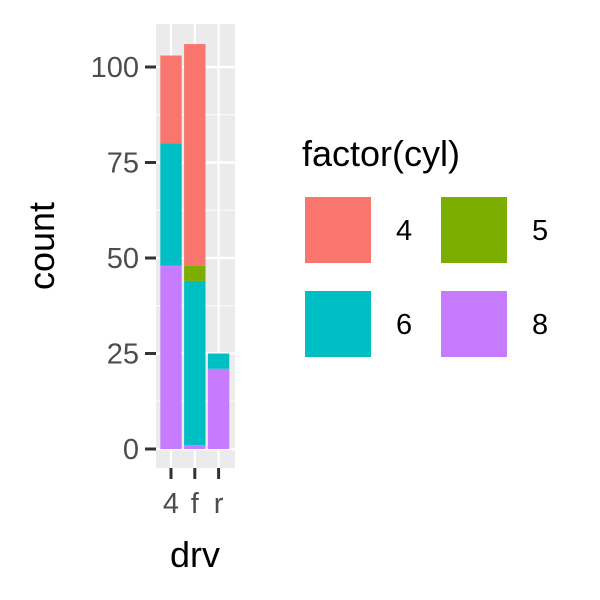  I want to click on y-axis: 0 25 50 75 100, so click(123, 259).